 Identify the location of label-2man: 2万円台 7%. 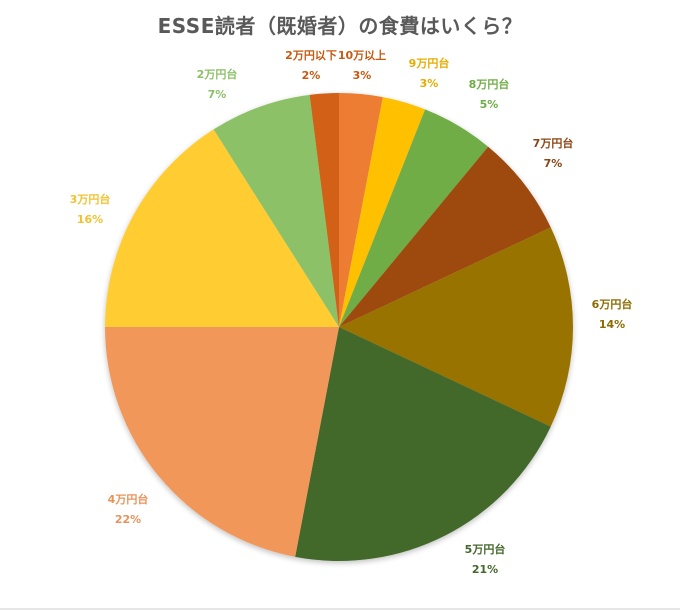
(217, 85).